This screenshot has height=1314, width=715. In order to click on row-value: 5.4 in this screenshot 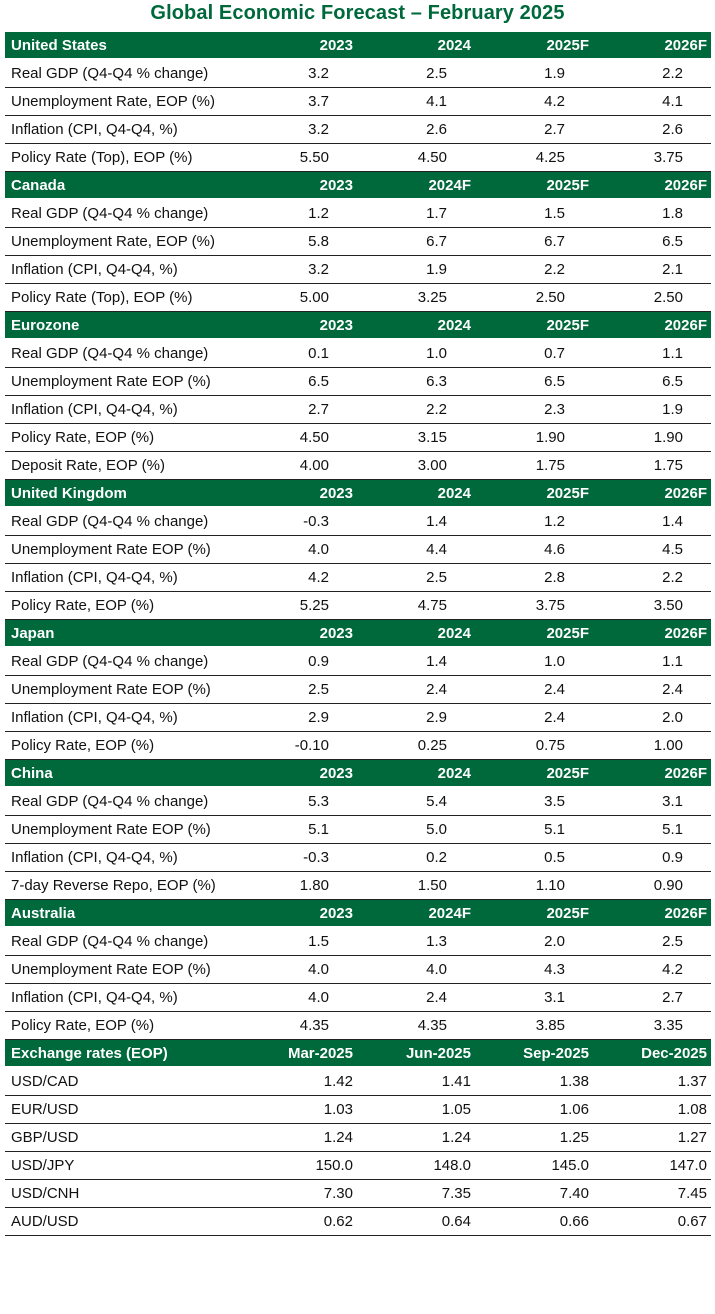, I will do `click(416, 801)`.